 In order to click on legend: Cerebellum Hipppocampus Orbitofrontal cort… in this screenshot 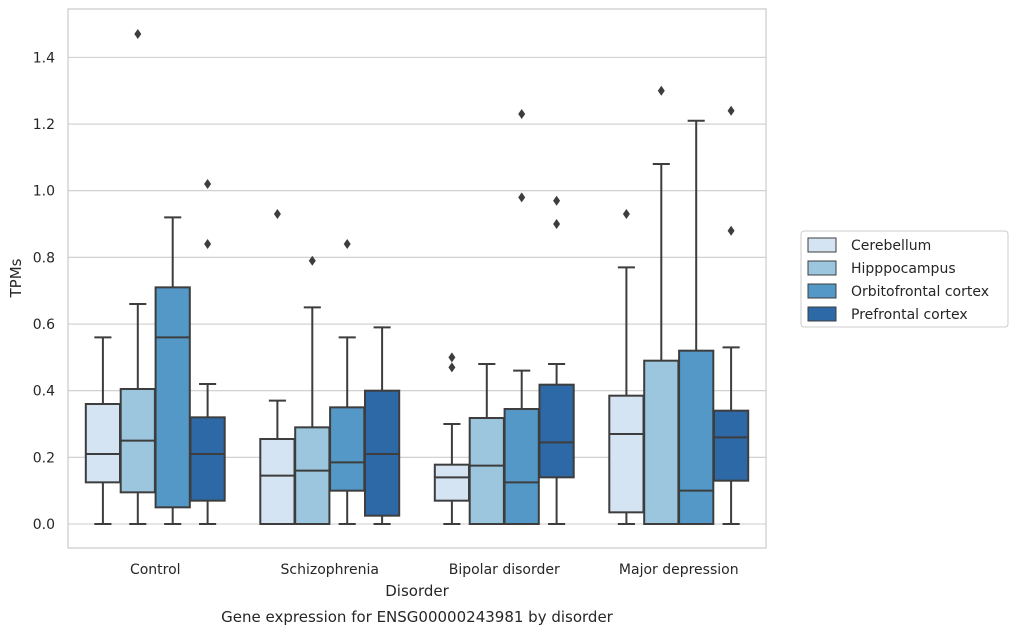, I will do `click(904, 279)`.